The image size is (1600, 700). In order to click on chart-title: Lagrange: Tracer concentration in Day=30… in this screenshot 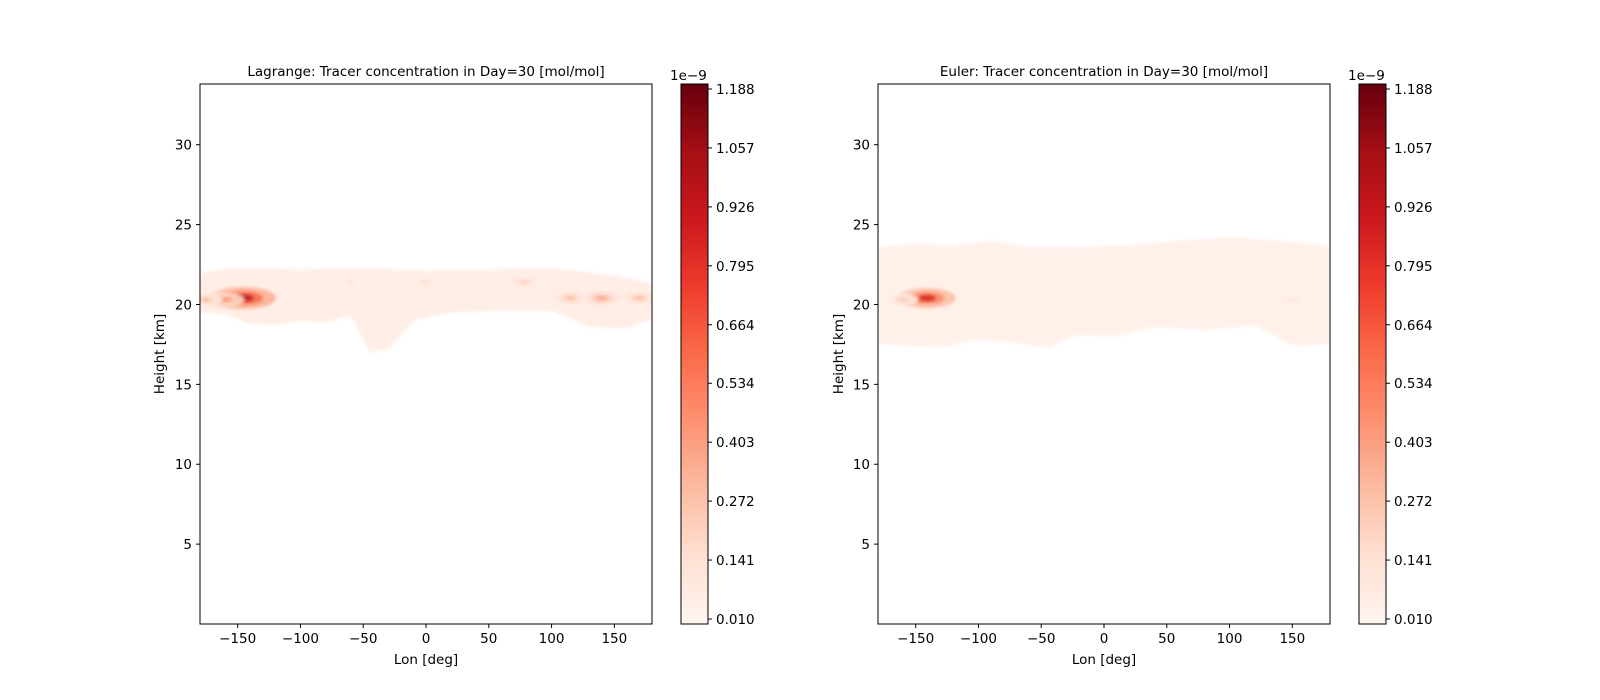, I will do `click(425, 72)`.